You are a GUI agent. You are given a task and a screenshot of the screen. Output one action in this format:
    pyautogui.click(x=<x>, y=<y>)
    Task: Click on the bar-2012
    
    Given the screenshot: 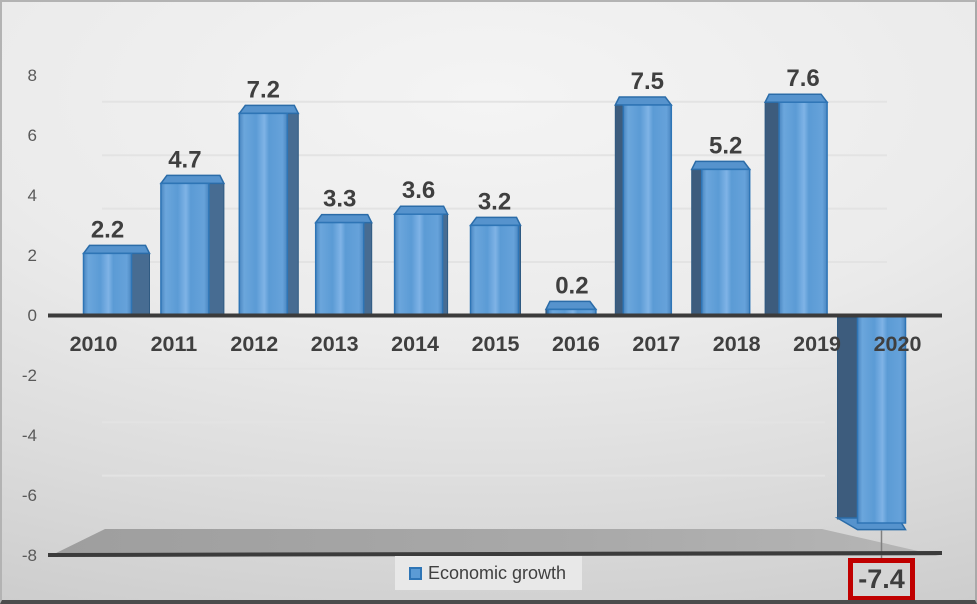 What is the action you would take?
    pyautogui.click(x=268, y=210)
    